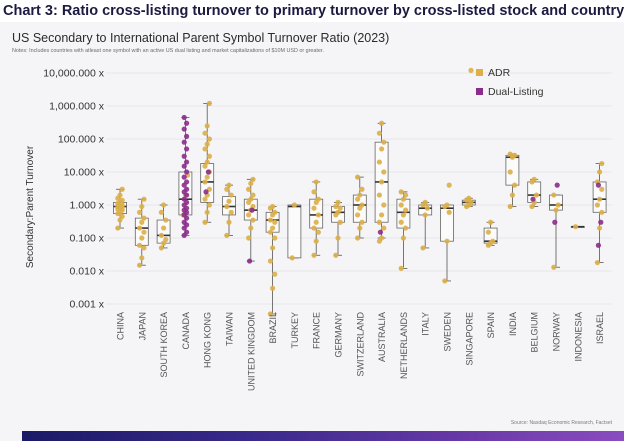 This screenshot has width=624, height=441. I want to click on y-tick-label: 0.001 x, so click(87, 305).